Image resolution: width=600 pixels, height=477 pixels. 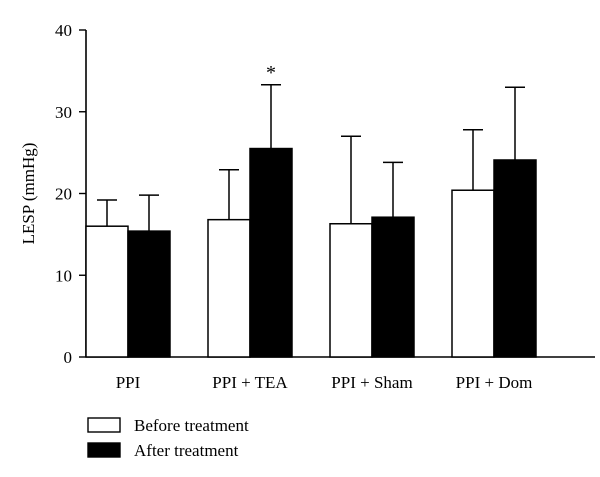 I want to click on y-tick-label: 0, so click(x=68, y=357).